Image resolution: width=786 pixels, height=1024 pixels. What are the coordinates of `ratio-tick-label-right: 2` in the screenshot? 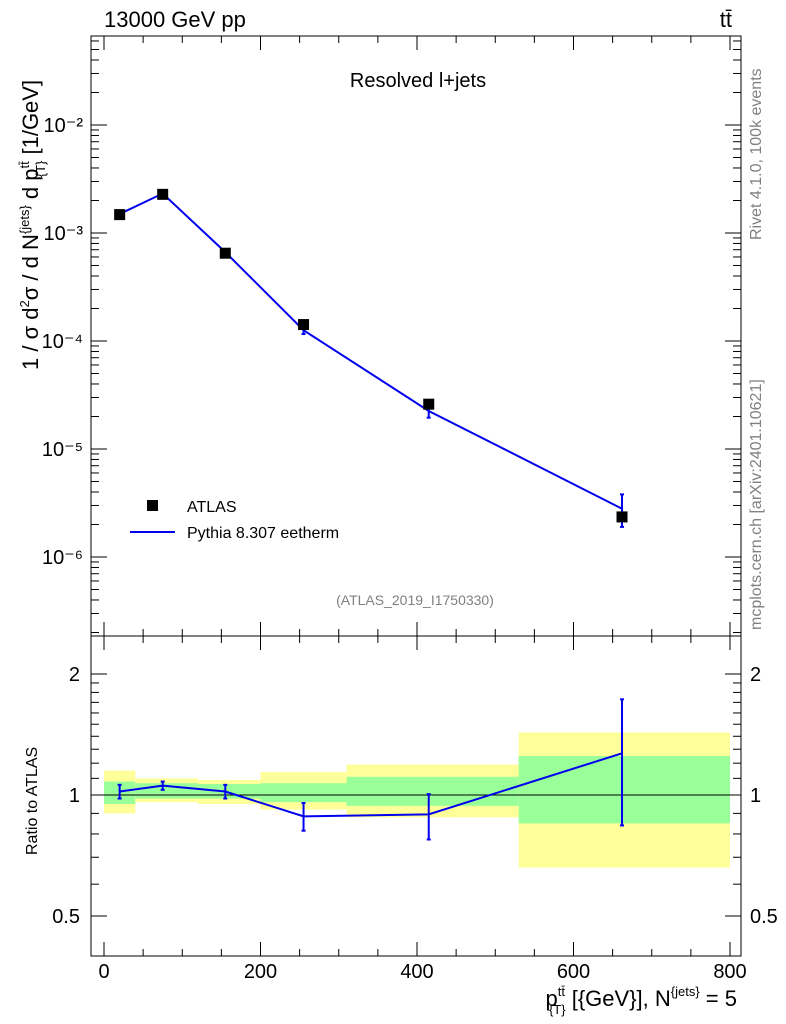 It's located at (755, 675).